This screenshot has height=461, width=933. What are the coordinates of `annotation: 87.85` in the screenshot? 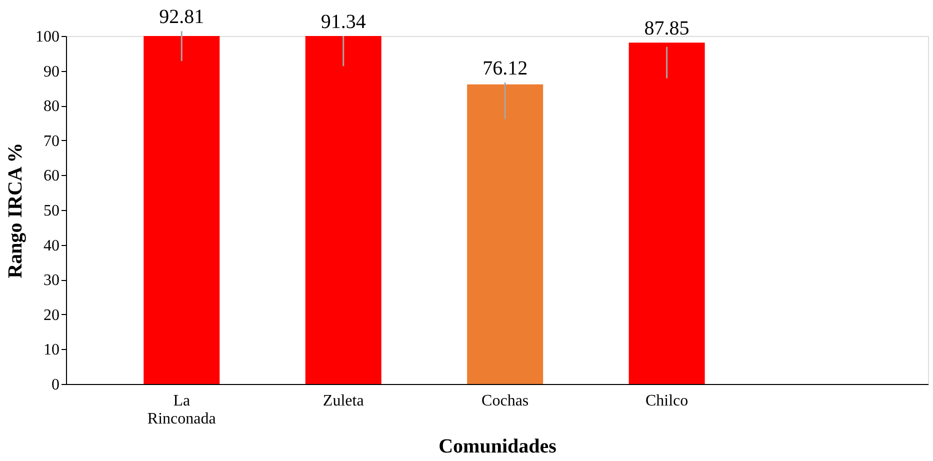 It's located at (667, 29).